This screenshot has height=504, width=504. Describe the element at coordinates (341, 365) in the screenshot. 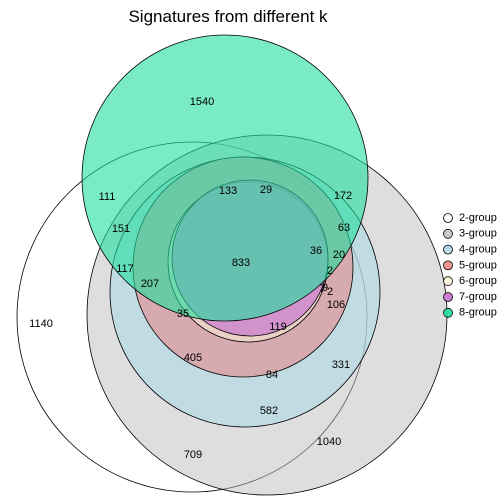

I see `region-count: 331` at that location.